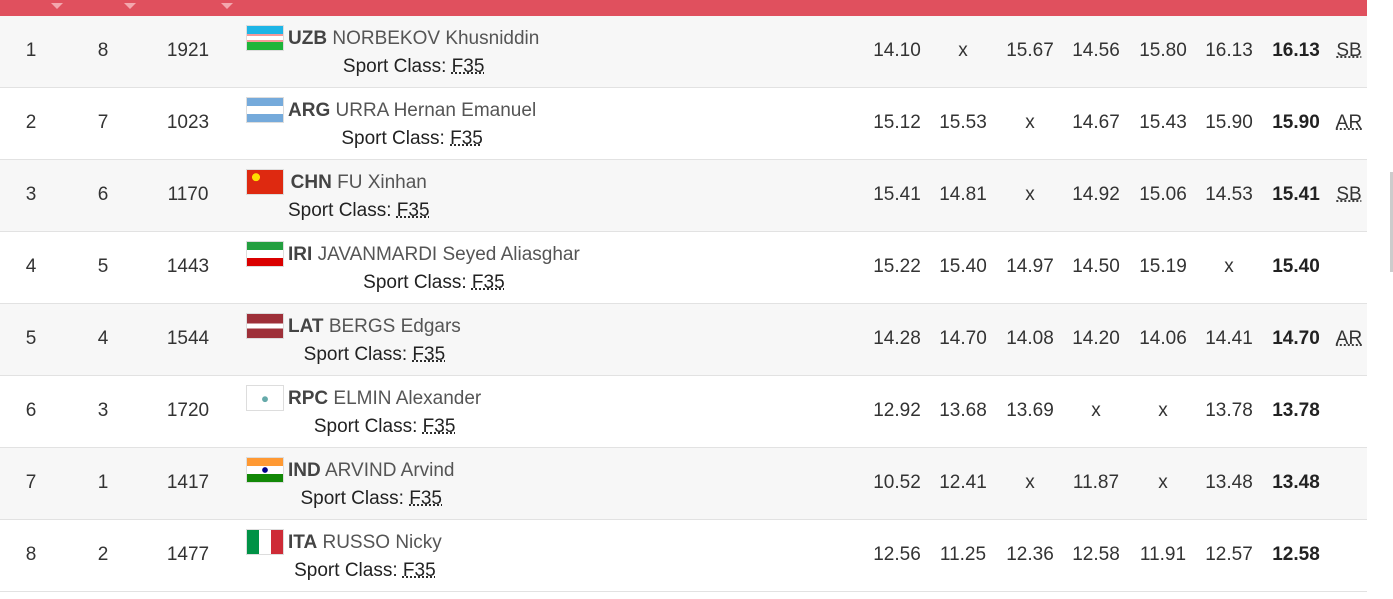 The height and width of the screenshot is (599, 1393). What do you see at coordinates (1163, 50) in the screenshot?
I see `attempt: 15.80` at bounding box center [1163, 50].